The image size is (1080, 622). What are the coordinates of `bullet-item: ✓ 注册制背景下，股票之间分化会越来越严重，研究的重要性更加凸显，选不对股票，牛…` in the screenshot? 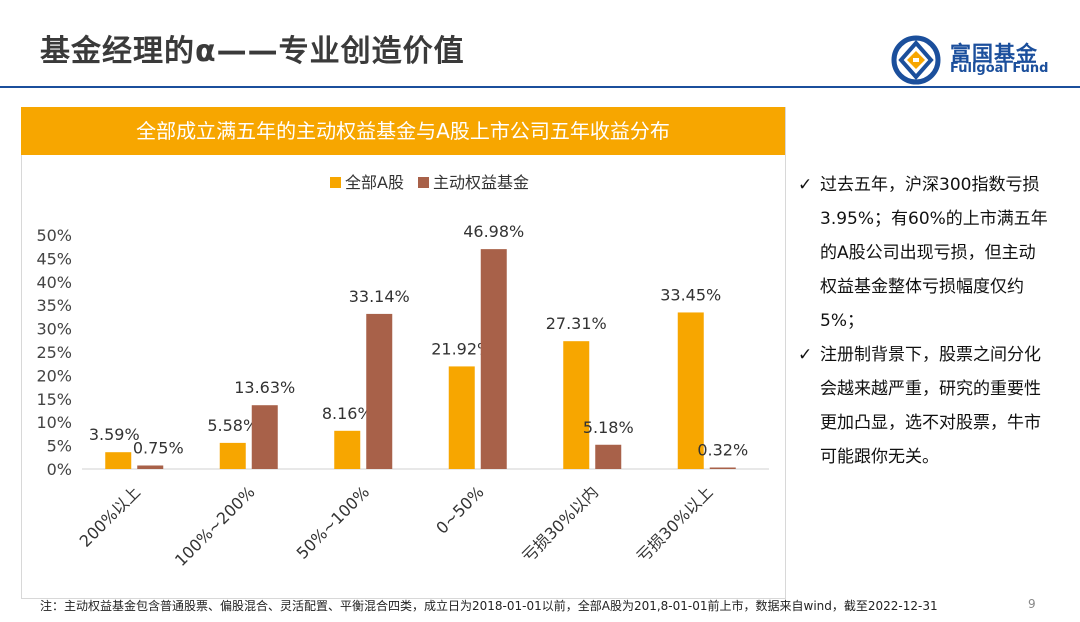 It's located at (923, 406).